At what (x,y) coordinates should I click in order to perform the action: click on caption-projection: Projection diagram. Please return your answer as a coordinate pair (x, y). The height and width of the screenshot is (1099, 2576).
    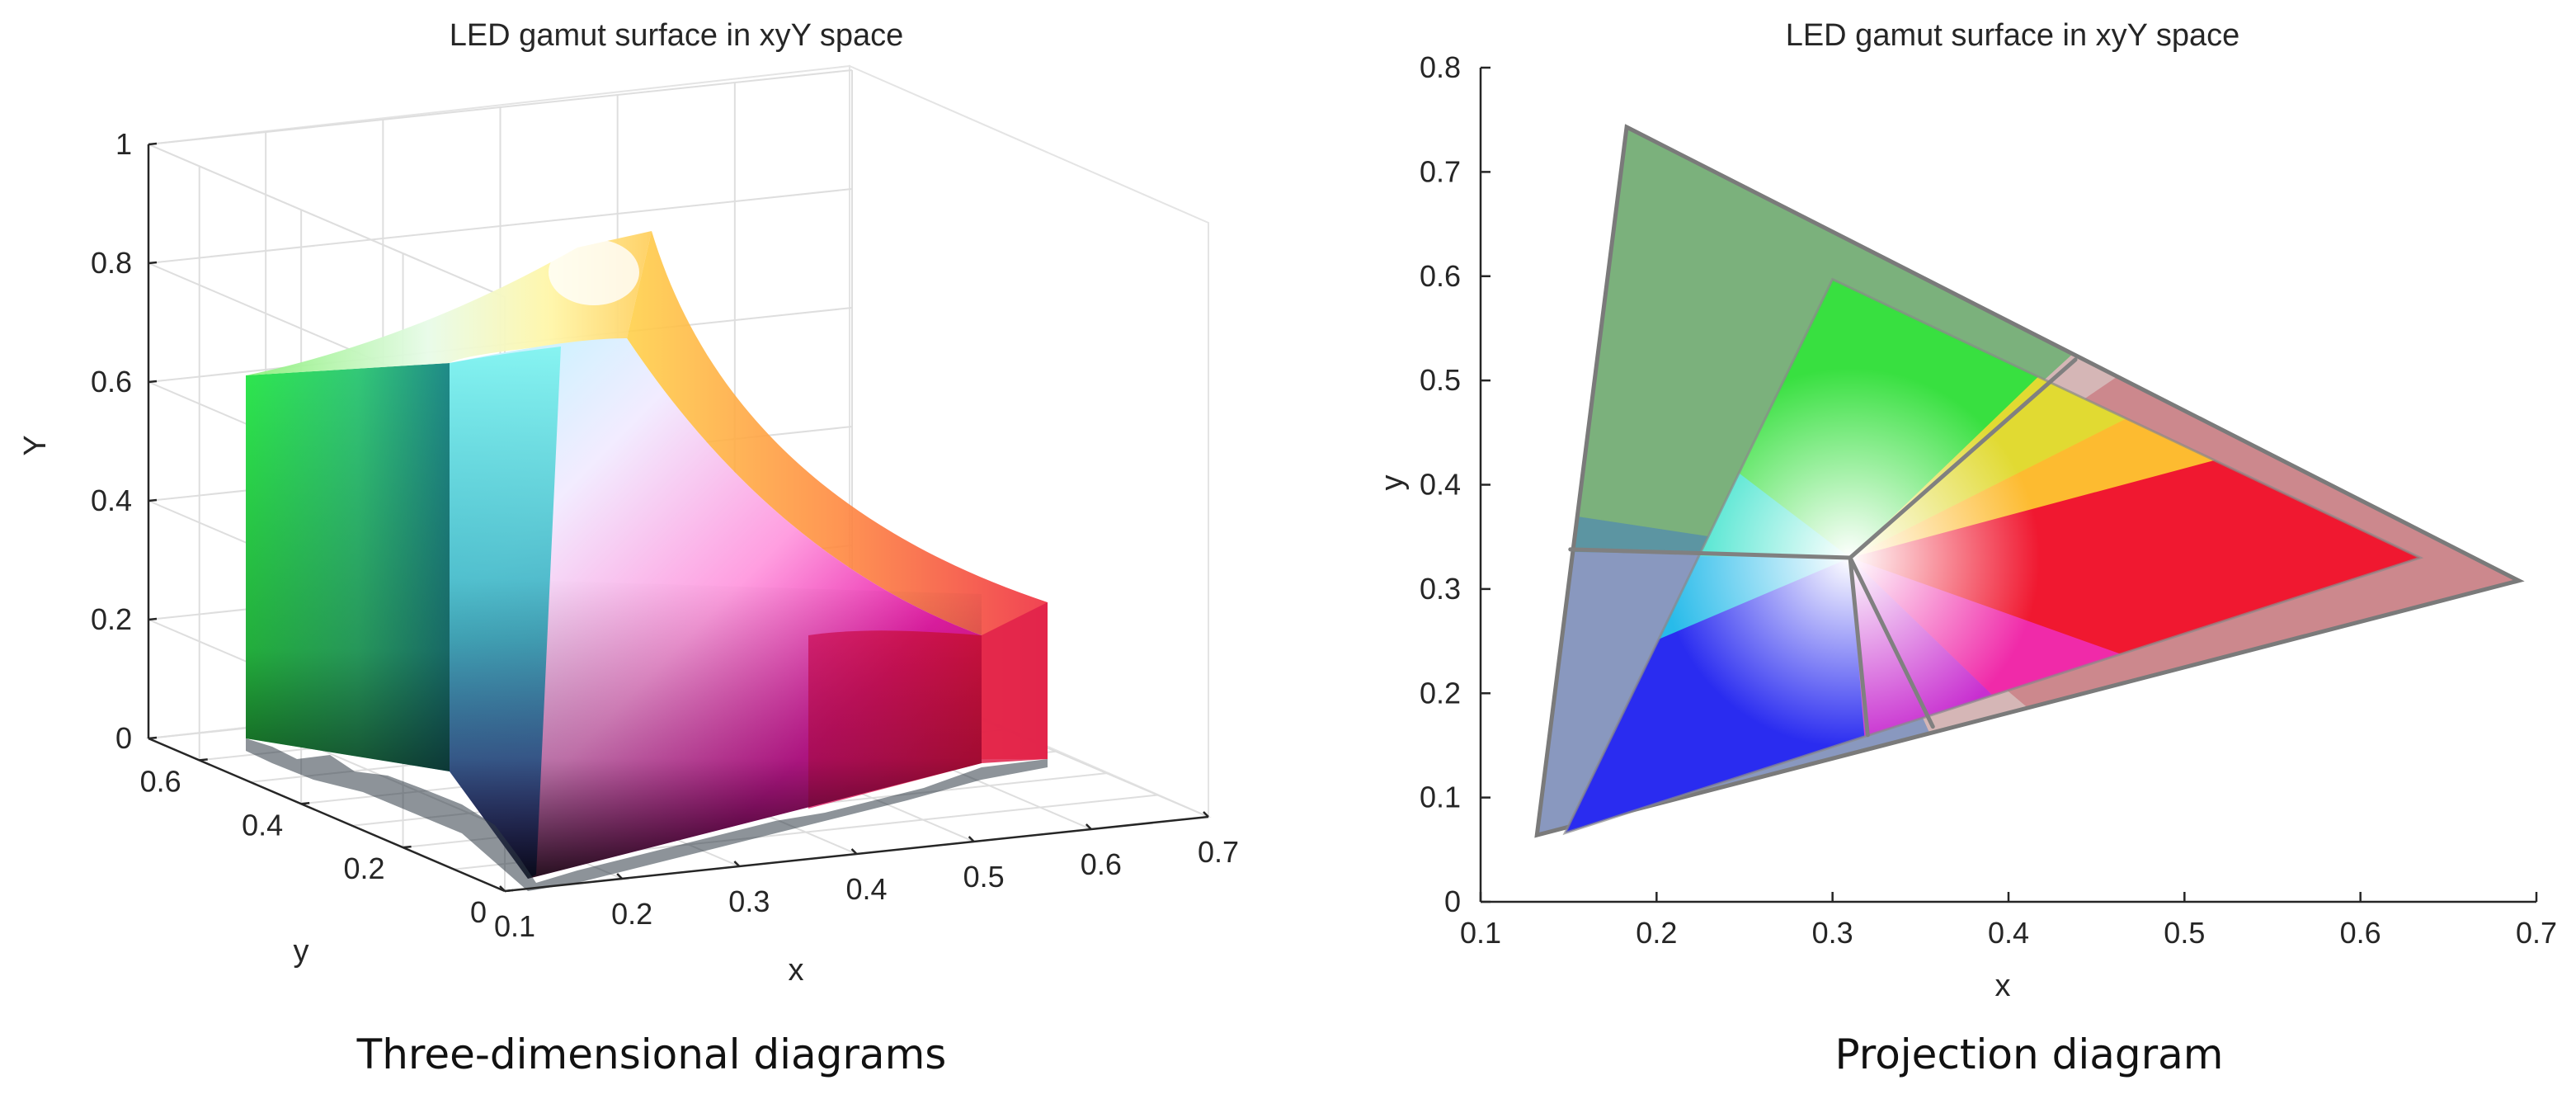
    Looking at the image, I should click on (2028, 1054).